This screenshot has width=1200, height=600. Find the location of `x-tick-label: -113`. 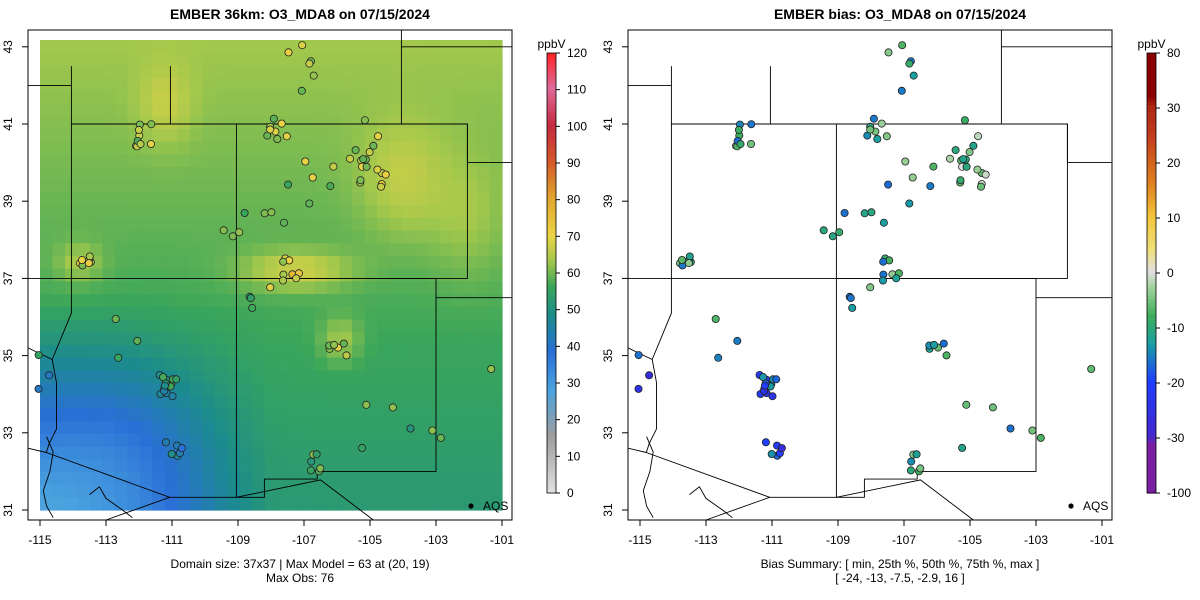

x-tick-label: -113 is located at coordinates (705, 540).